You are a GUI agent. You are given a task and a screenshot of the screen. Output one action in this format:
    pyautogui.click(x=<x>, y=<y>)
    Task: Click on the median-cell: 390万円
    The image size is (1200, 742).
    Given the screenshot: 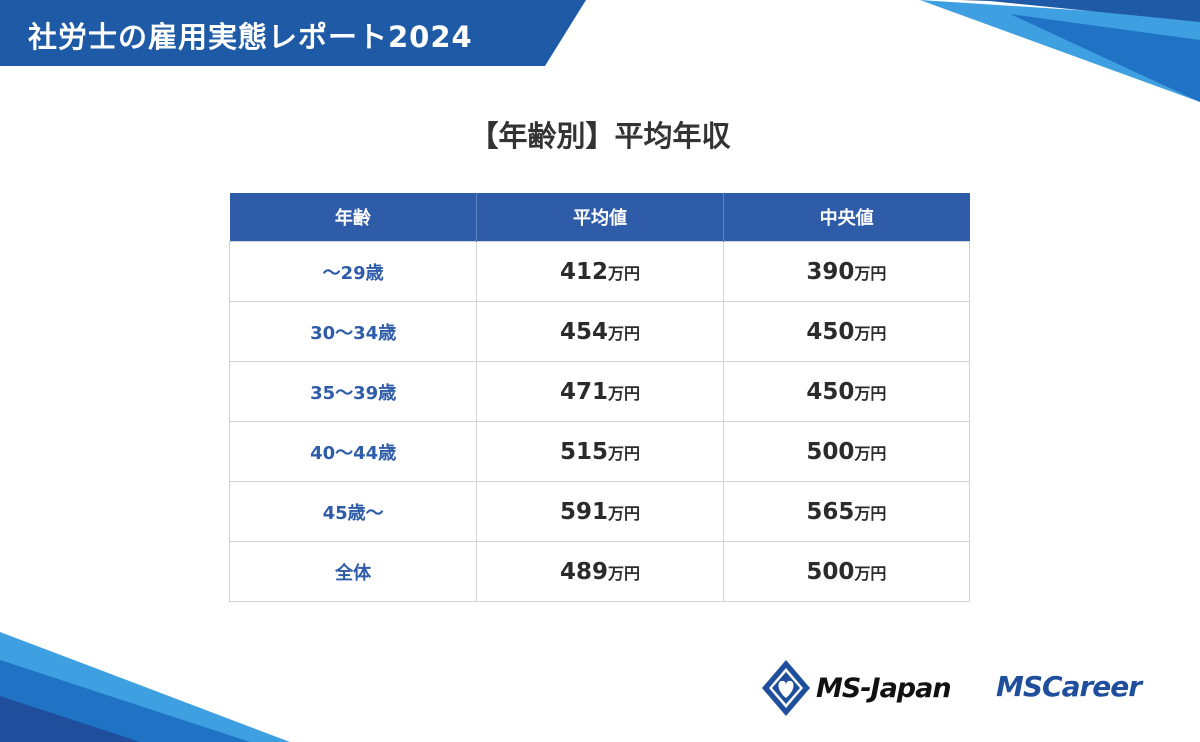 What is the action you would take?
    pyautogui.click(x=846, y=271)
    